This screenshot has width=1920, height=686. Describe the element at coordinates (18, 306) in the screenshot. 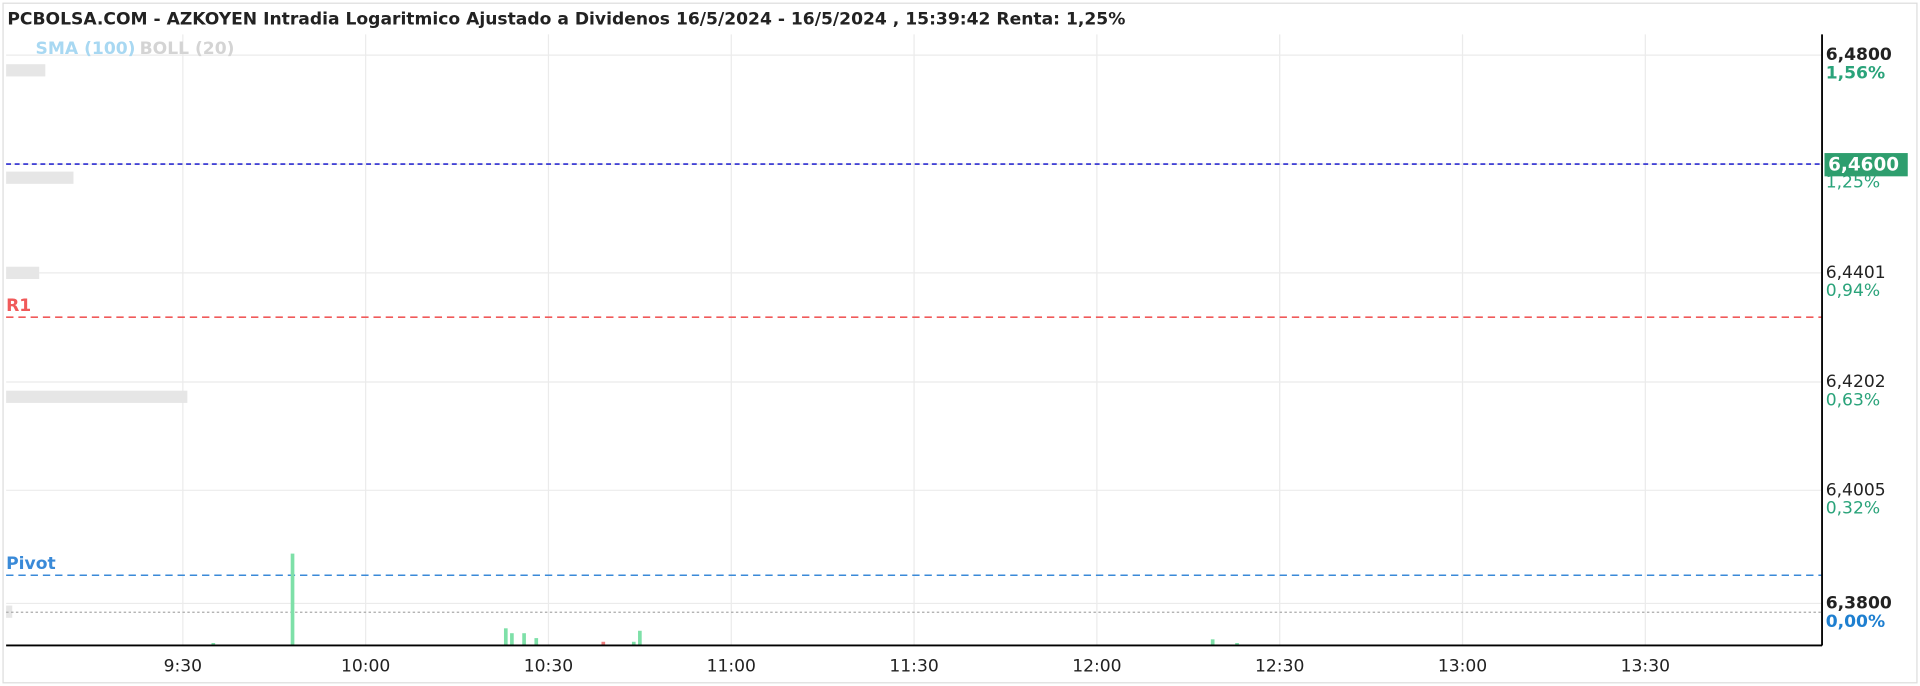

I see `reference-label: R1` at that location.